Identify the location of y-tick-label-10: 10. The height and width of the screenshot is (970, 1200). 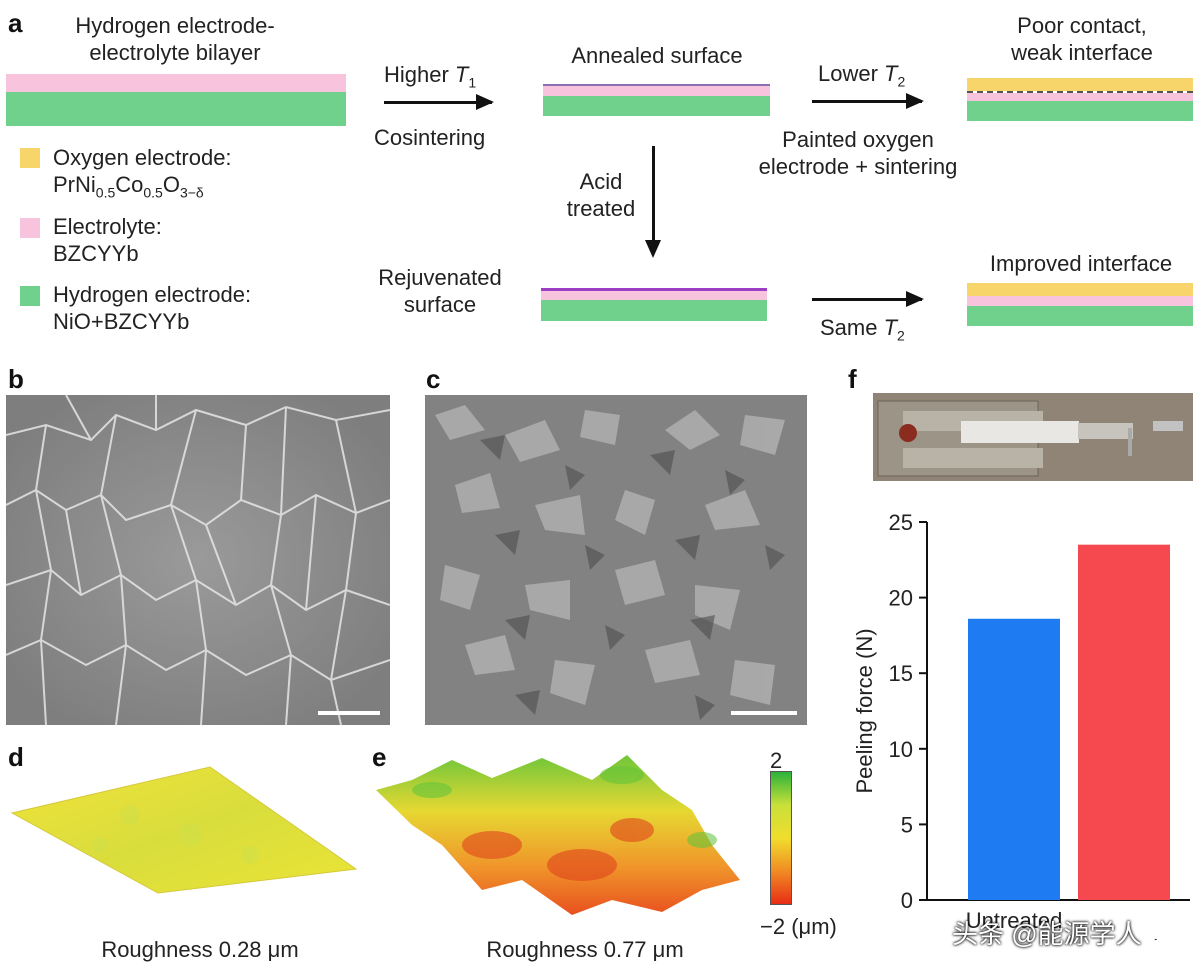
(901, 749).